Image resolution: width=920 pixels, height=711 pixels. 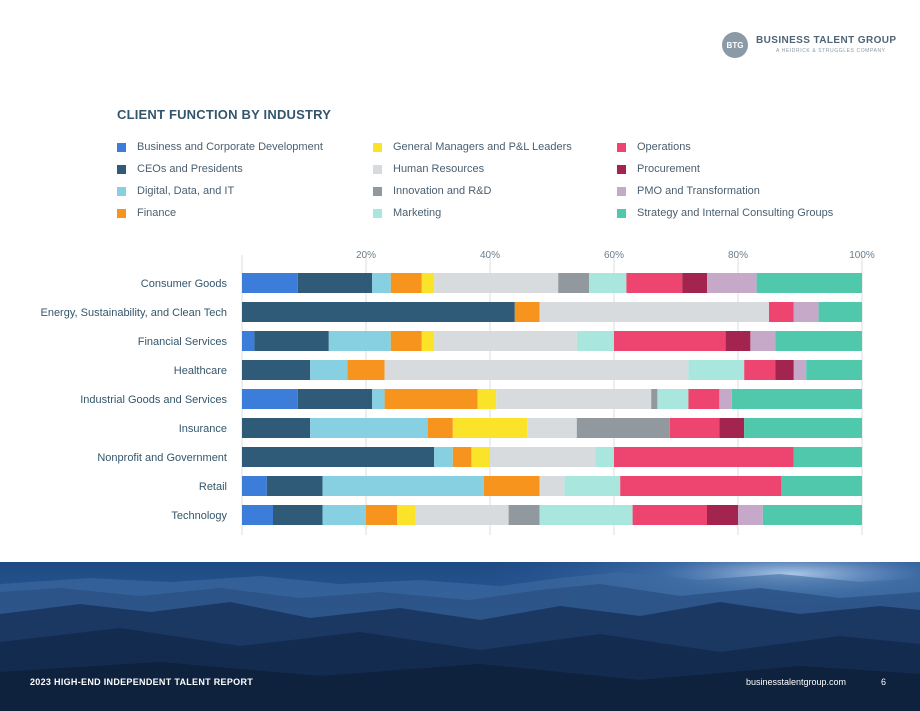 I want to click on x-tick-label: 20%, so click(x=366, y=255).